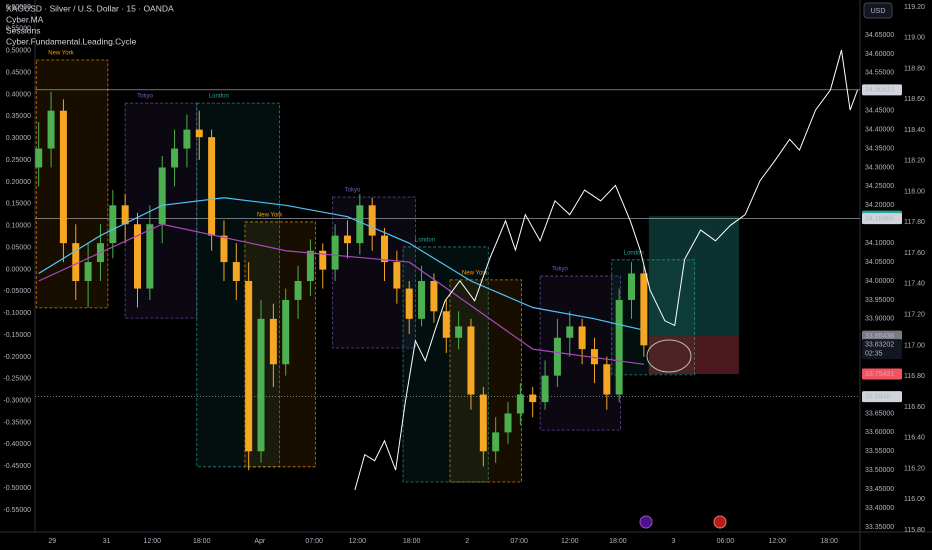  Describe the element at coordinates (914, 130) in the screenshot. I see `y2-tick-label: 118.40` at that location.